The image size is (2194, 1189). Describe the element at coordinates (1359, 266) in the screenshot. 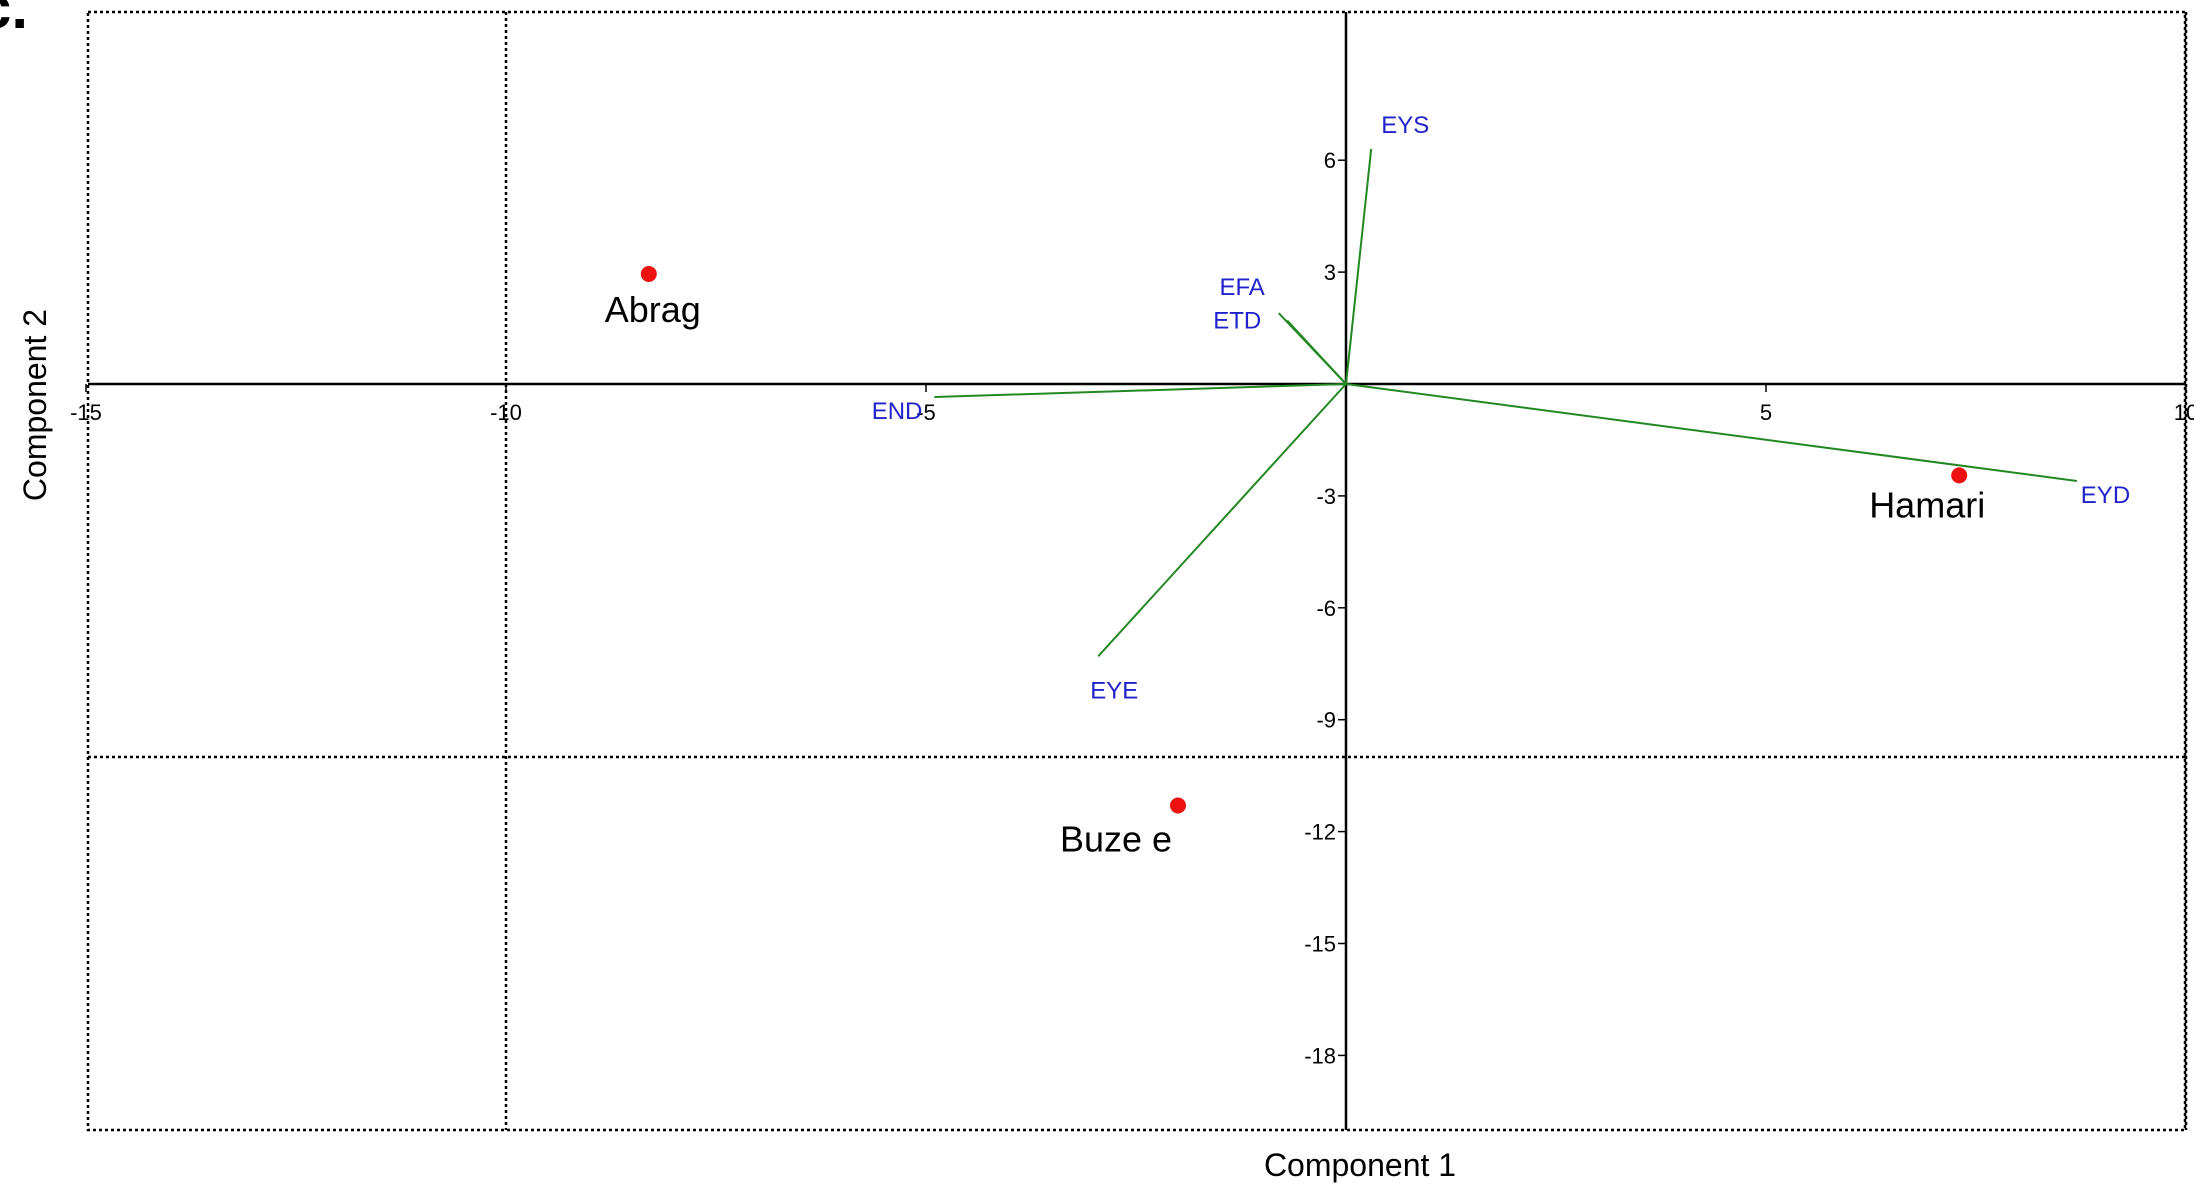

I see `vector-line-eys` at that location.